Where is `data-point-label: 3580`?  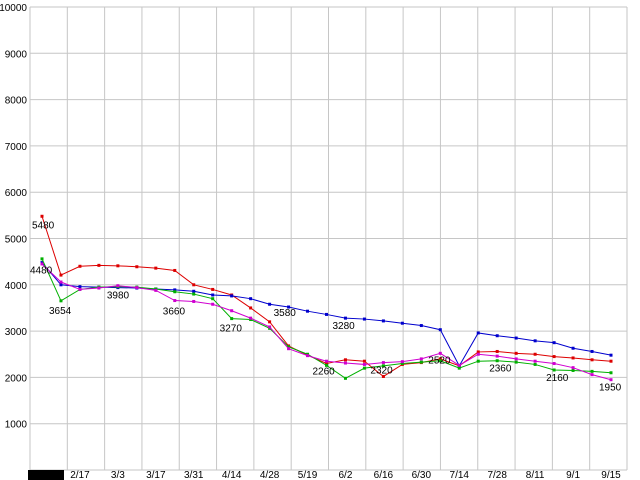 data-point-label: 3580 is located at coordinates (285, 313).